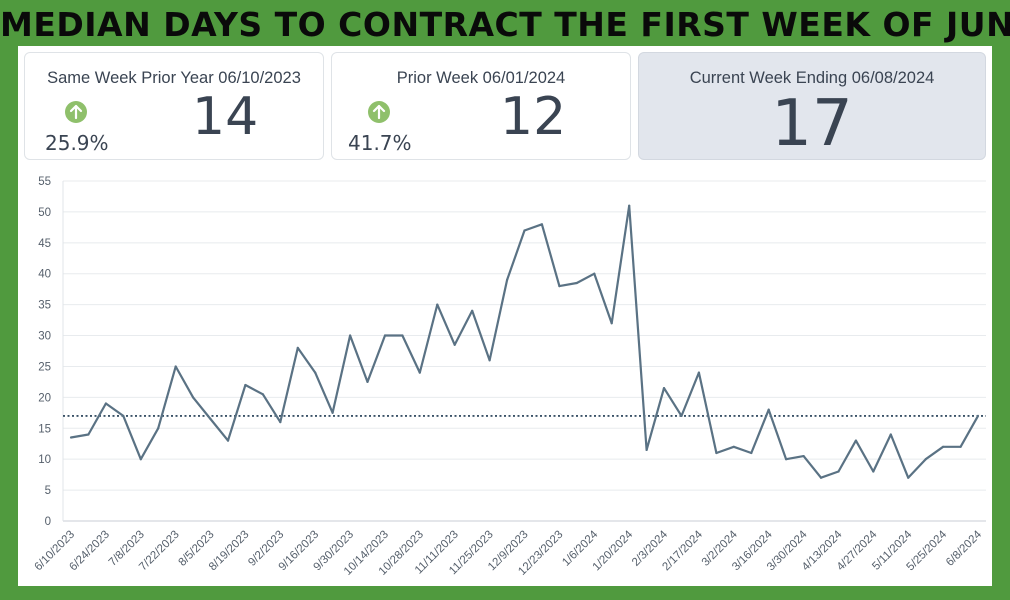  What do you see at coordinates (48, 491) in the screenshot?
I see `y-tick-label: 5` at bounding box center [48, 491].